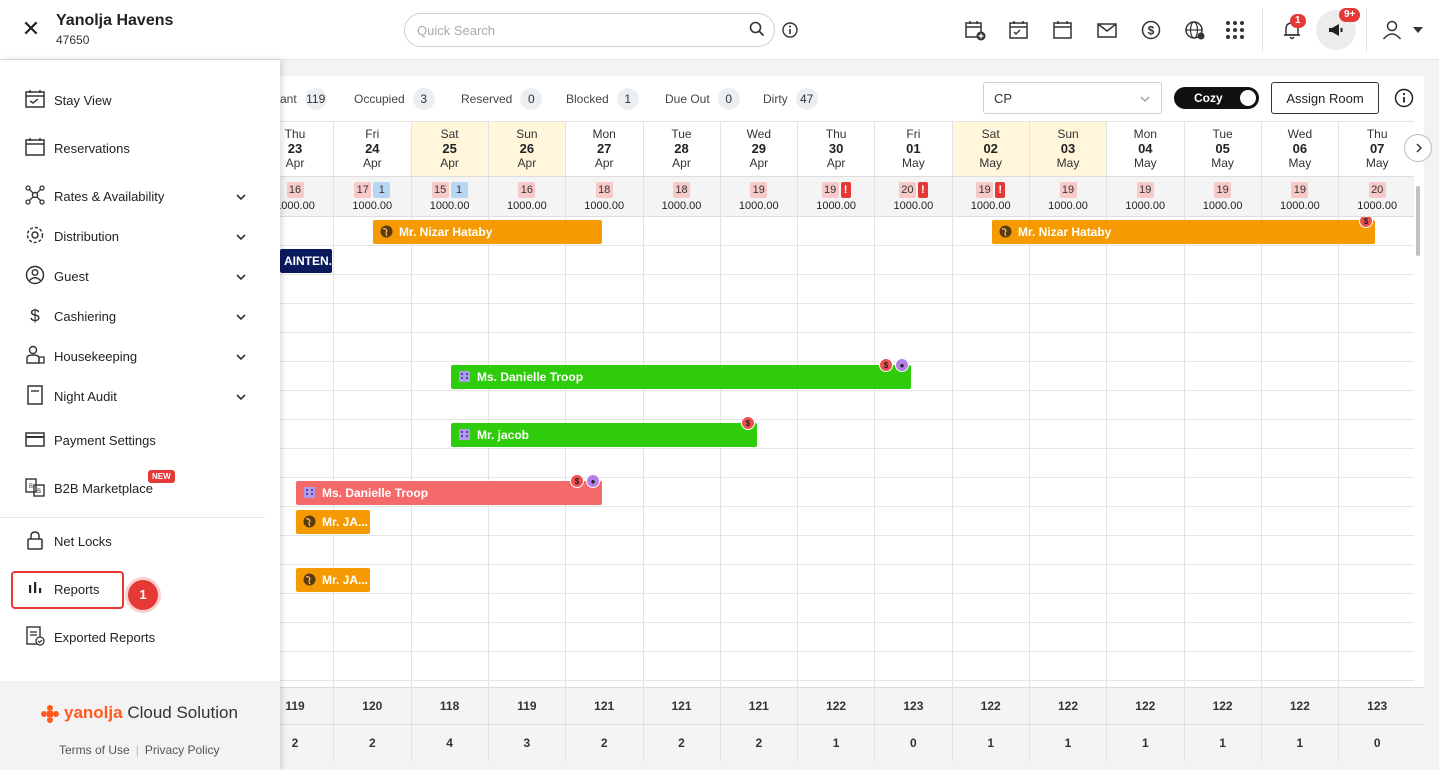 The width and height of the screenshot is (1439, 770). I want to click on date-column-header: Wed 29 Apr, so click(758, 149).